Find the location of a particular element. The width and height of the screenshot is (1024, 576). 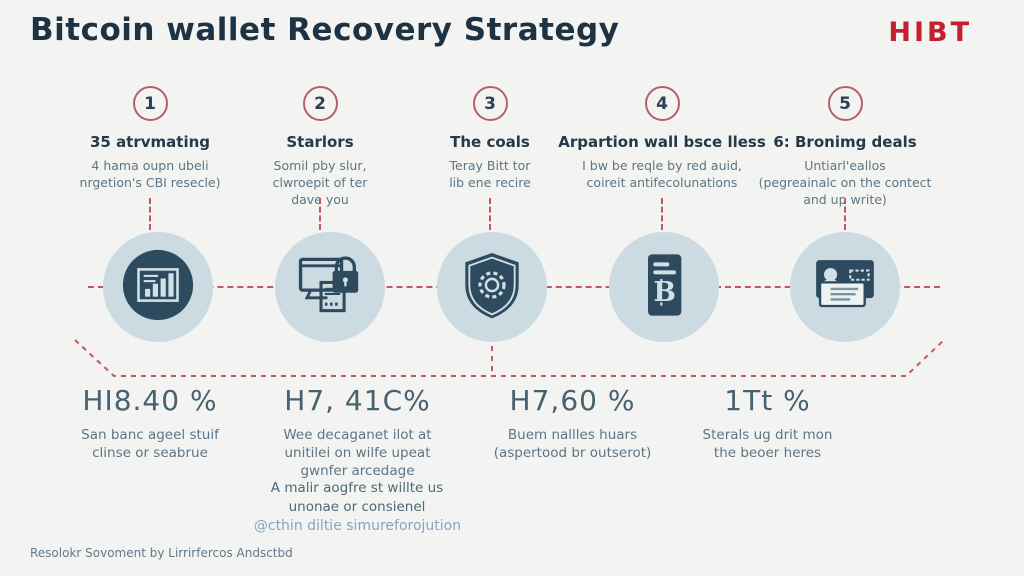

step-4-number-badge: 4 is located at coordinates (662, 103).